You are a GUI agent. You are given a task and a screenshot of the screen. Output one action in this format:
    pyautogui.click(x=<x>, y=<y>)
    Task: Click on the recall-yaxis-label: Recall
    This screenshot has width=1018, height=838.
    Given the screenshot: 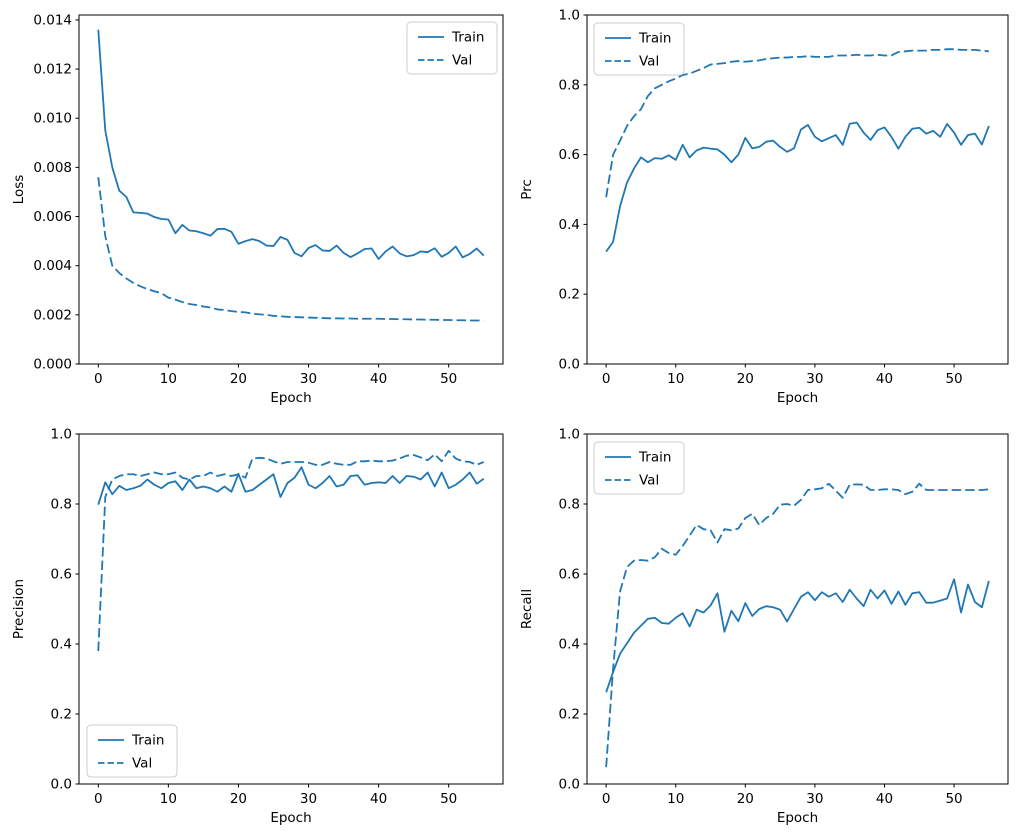 What is the action you would take?
    pyautogui.click(x=527, y=609)
    